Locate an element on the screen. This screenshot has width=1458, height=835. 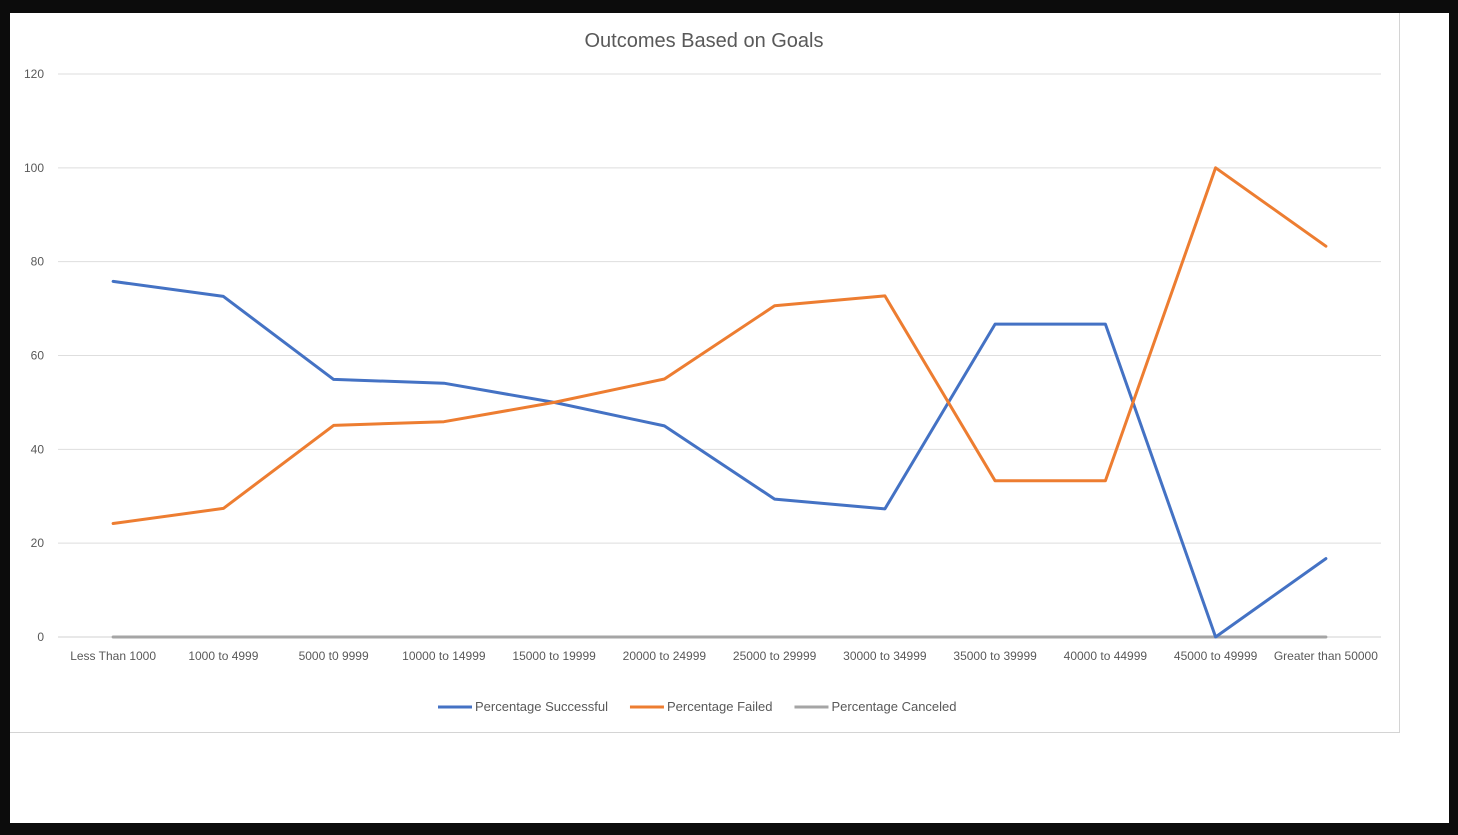
x-tick-label: Greater than 50000 is located at coordinates (1326, 656).